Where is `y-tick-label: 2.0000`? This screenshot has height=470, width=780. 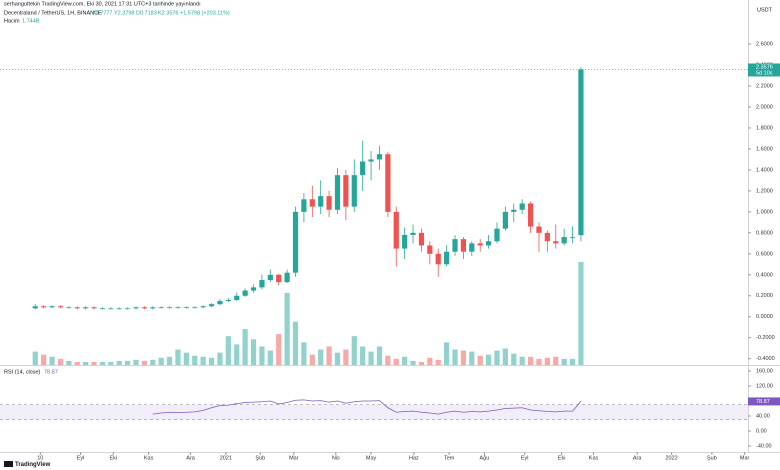
y-tick-label: 2.0000 is located at coordinates (764, 107).